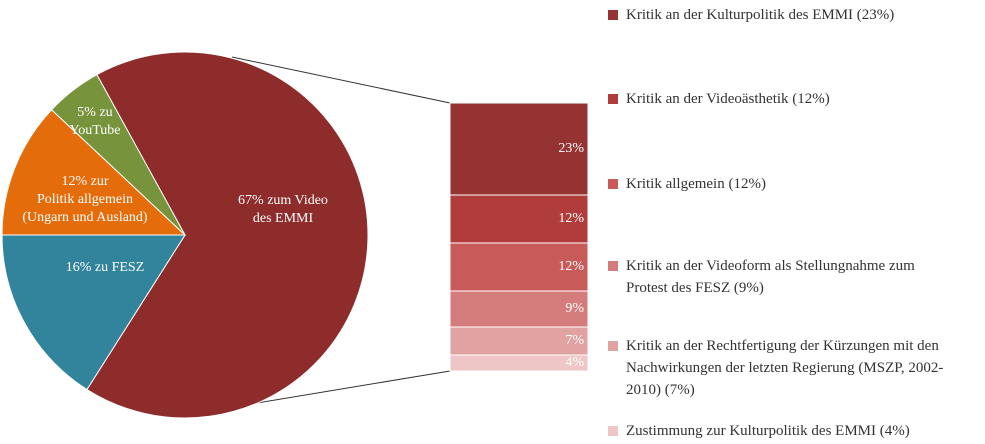 This screenshot has height=444, width=985. What do you see at coordinates (780, 184) in the screenshot?
I see `legend-item: Kritik allgemein (12%)` at bounding box center [780, 184].